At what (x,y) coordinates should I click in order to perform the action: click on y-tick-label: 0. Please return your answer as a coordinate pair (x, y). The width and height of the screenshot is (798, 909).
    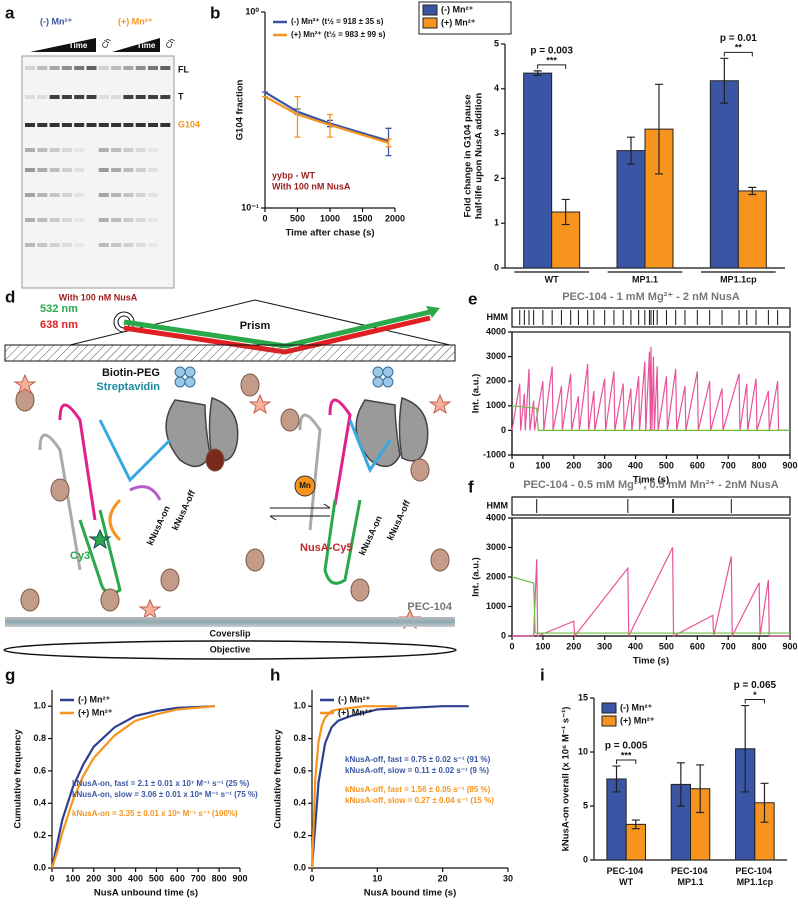
    Looking at the image, I should click on (503, 635).